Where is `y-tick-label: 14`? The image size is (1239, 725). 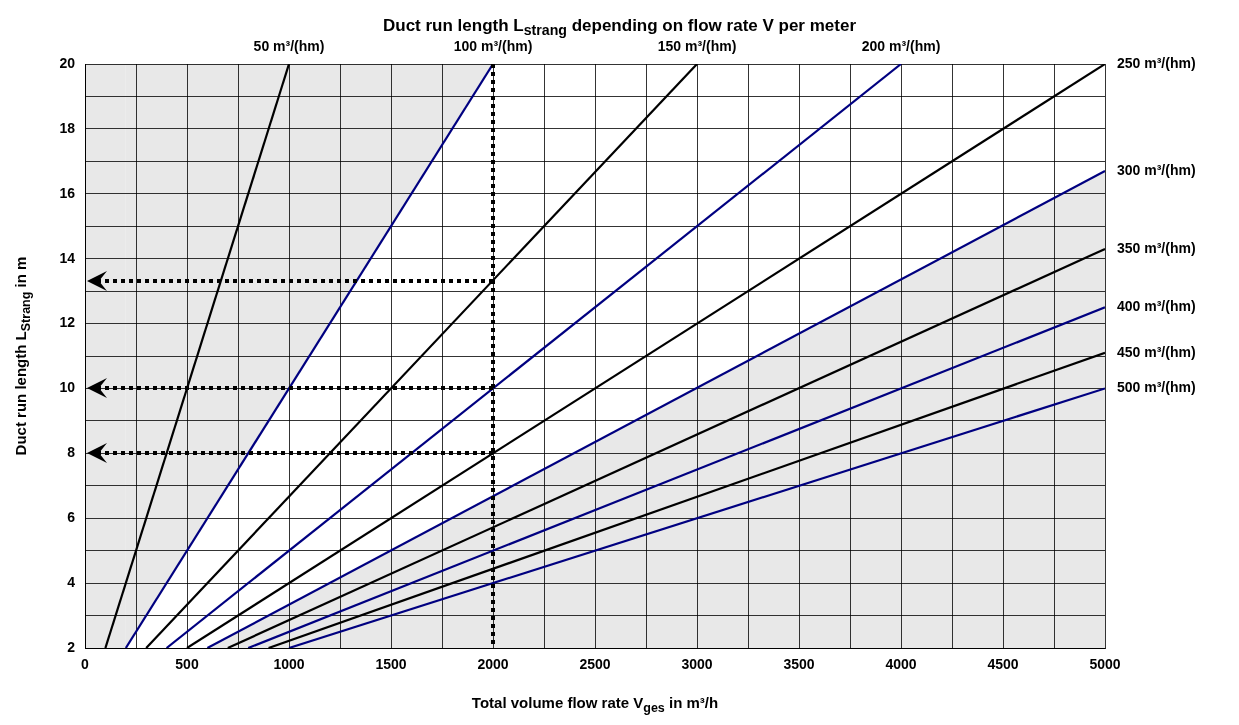
y-tick-label: 14 is located at coordinates (67, 257).